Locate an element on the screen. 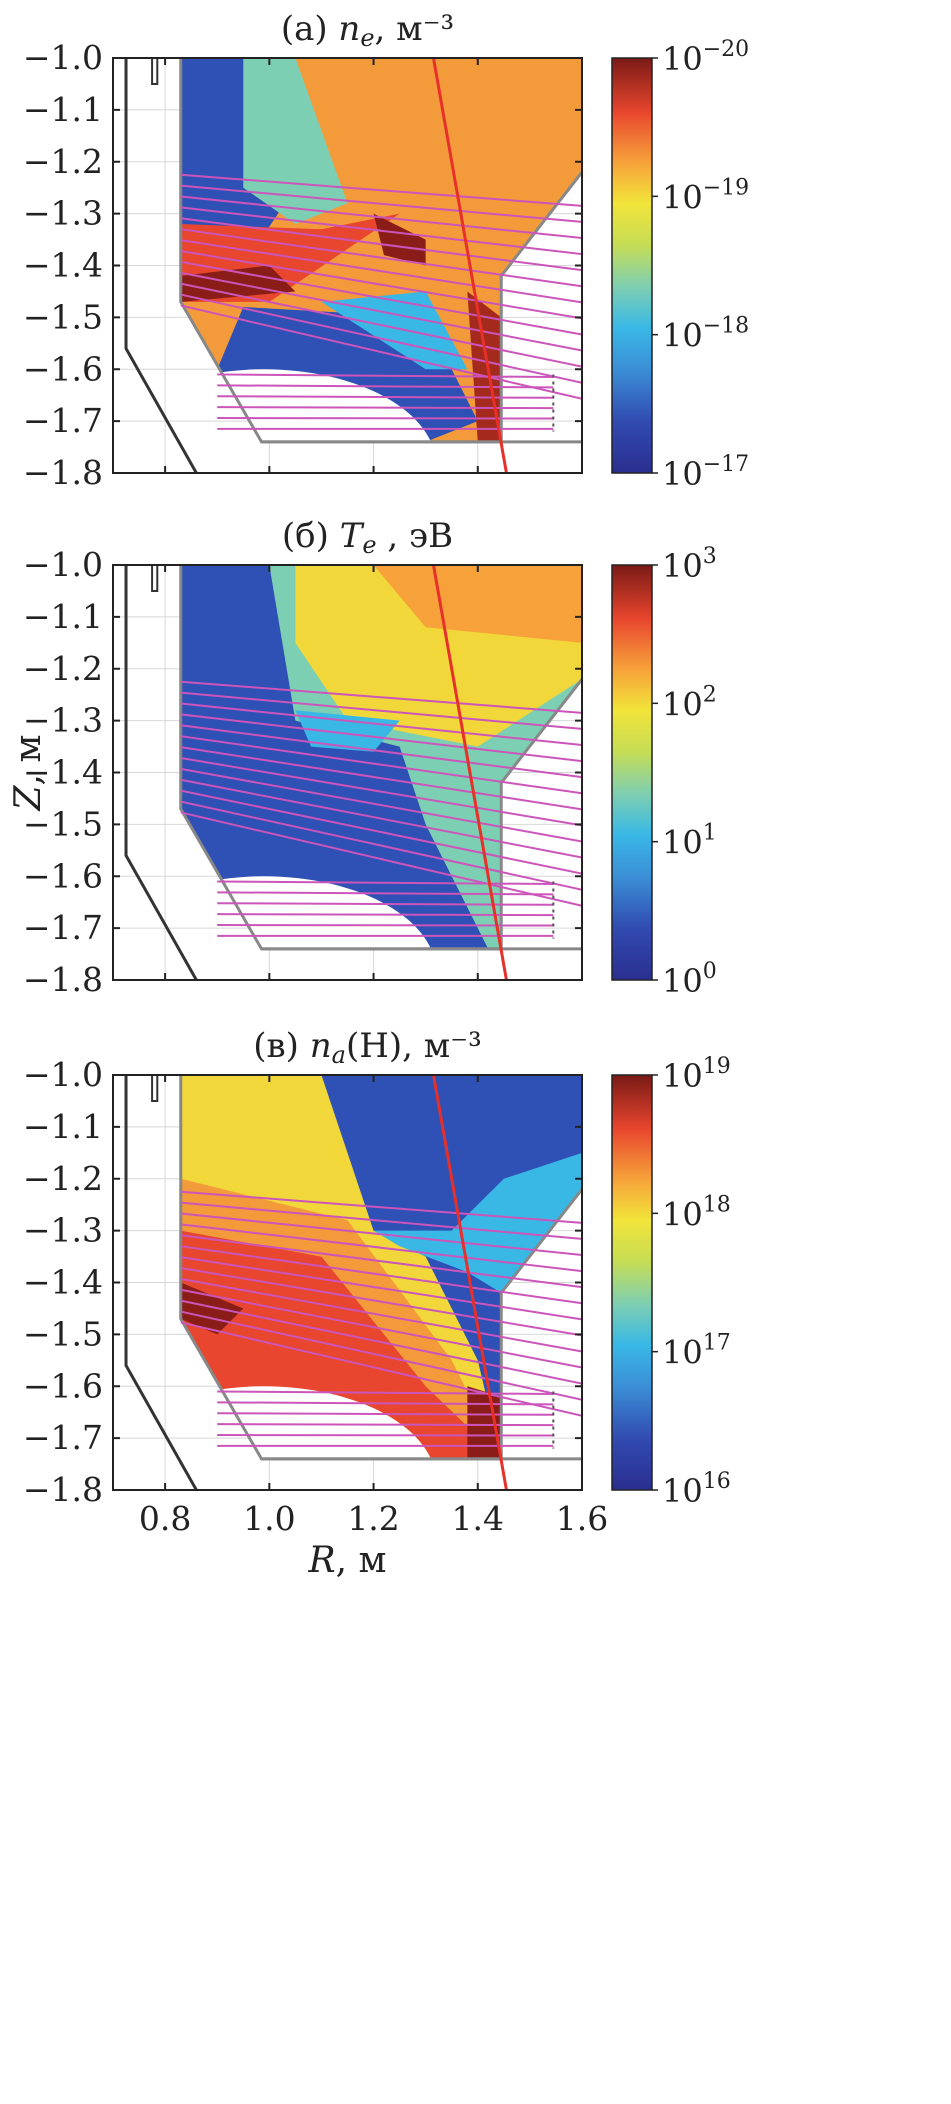 The width and height of the screenshot is (951, 2104). colorbar-tick-label: 10⁻¹⁸ is located at coordinates (705, 334).